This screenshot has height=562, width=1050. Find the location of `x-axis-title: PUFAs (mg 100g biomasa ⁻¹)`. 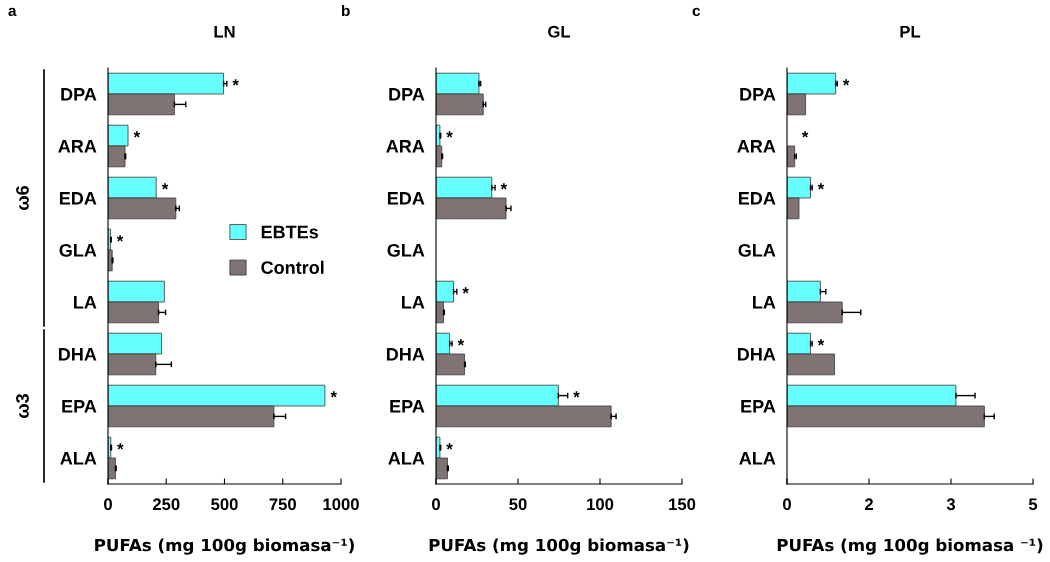

x-axis-title: PUFAs (mg 100g biomasa ⁻¹) is located at coordinates (910, 546).